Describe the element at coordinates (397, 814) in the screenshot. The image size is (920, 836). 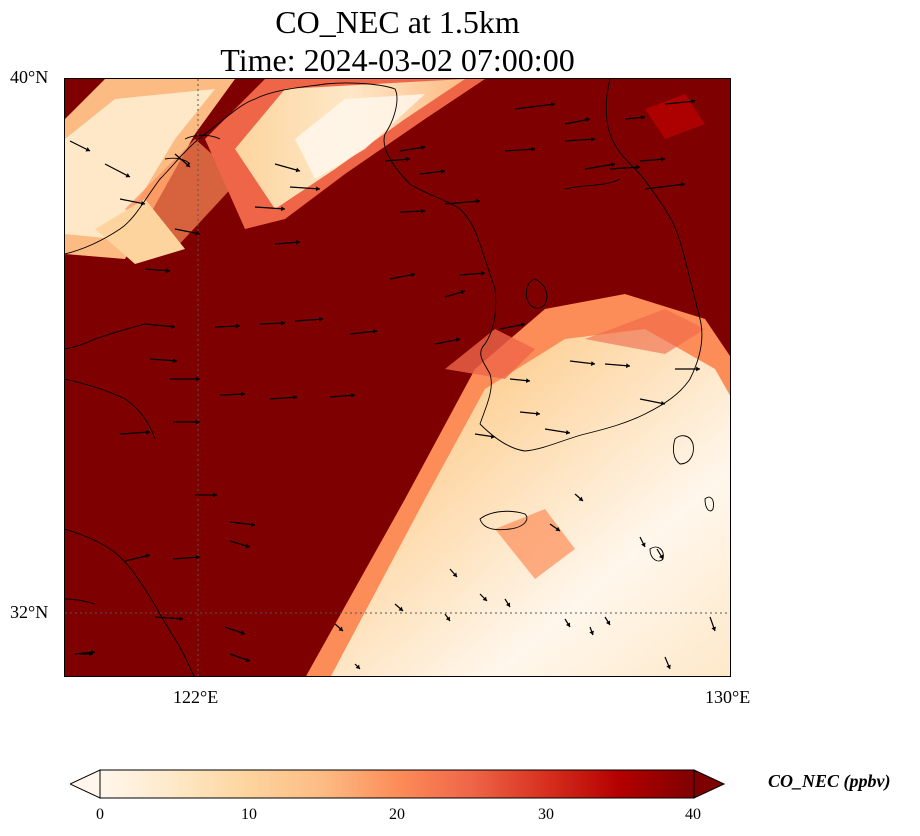
I see `colorbar-tick-20: 20` at that location.